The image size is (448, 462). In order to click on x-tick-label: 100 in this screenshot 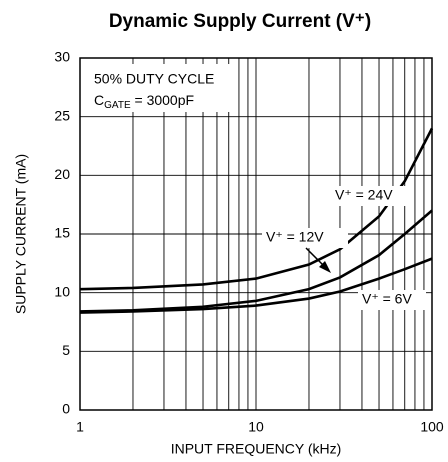, I will do `click(432, 427)`.